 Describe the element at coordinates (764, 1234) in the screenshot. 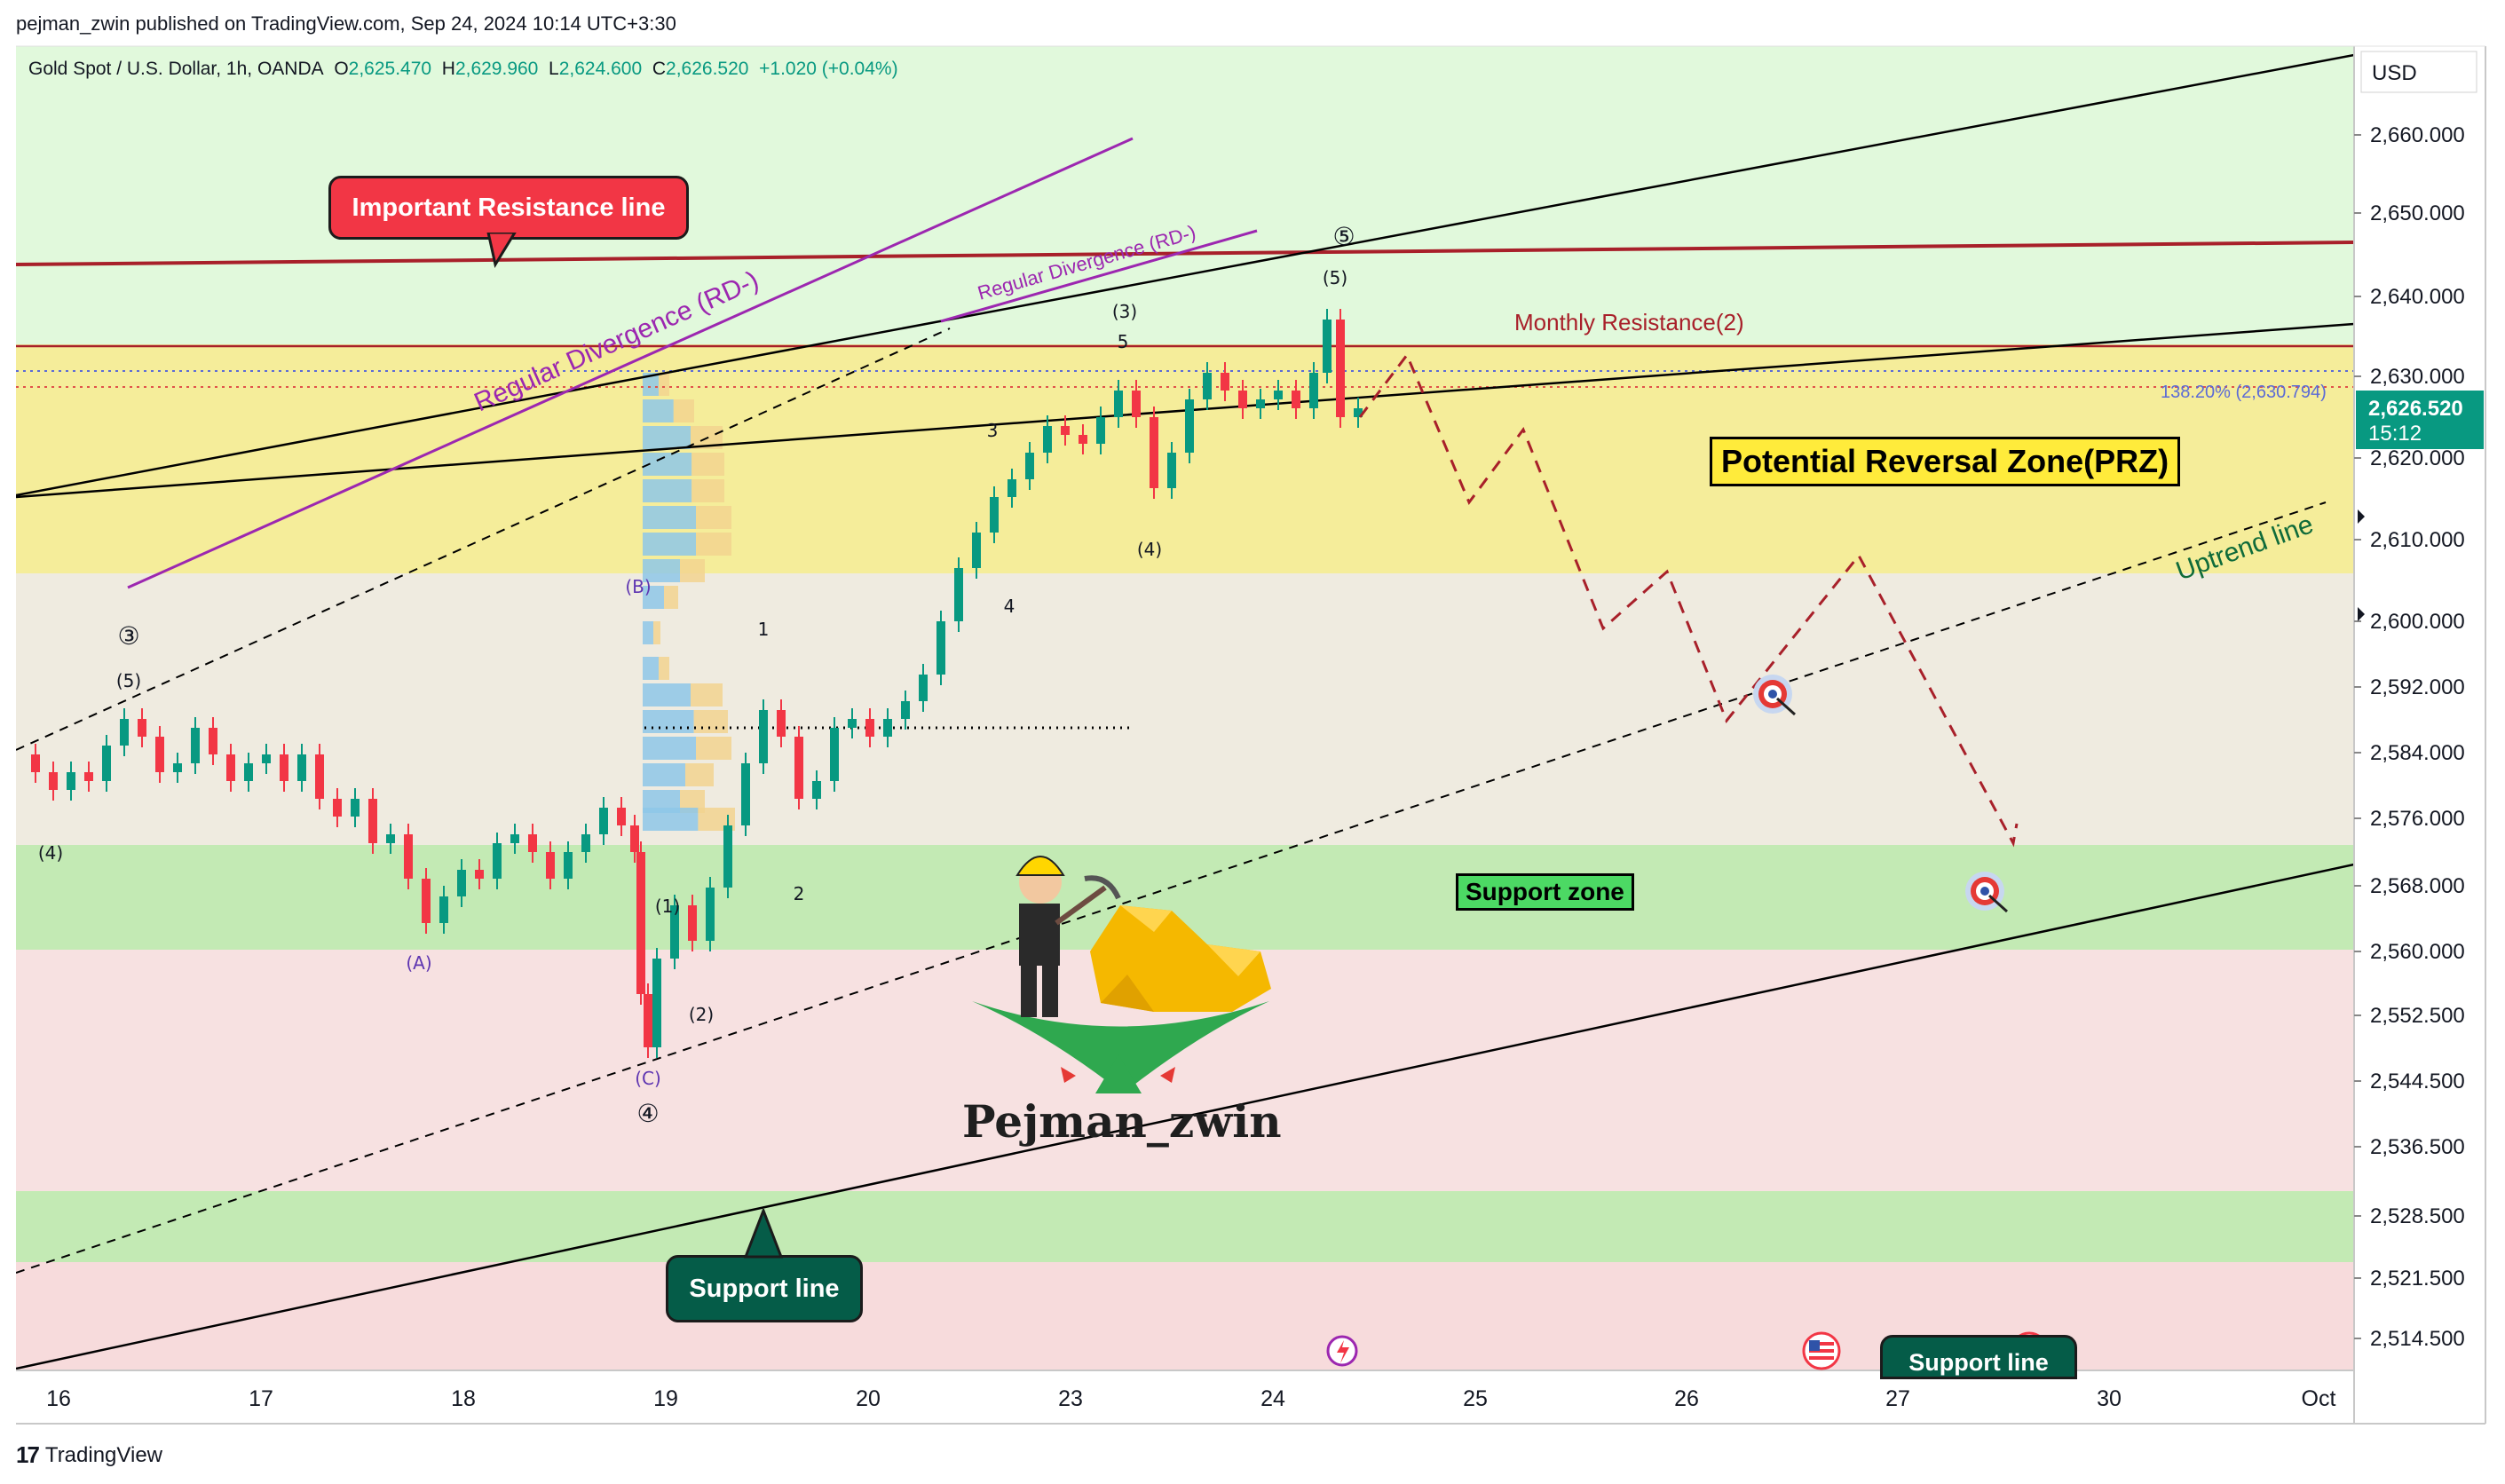

I see `callout-pointer` at that location.